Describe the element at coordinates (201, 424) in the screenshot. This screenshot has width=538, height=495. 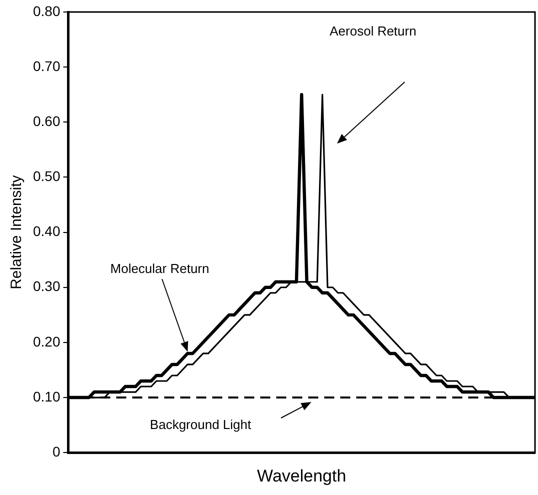
I see `ref-line-label: Background Light` at that location.